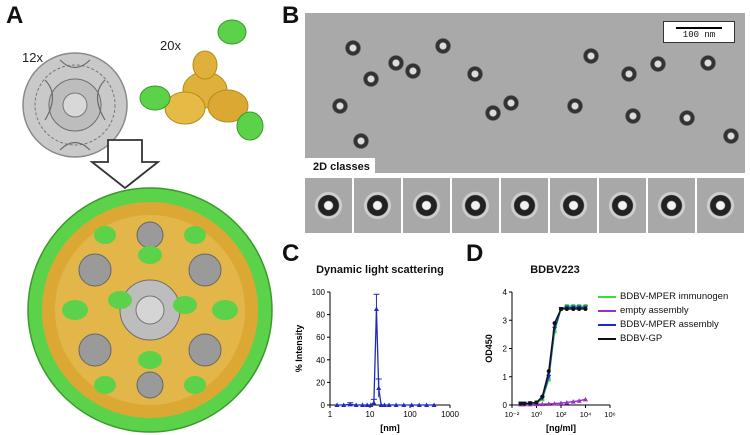 This screenshot has width=750, height=435. I want to click on scale-bar-label: 100 nm, so click(699, 35).